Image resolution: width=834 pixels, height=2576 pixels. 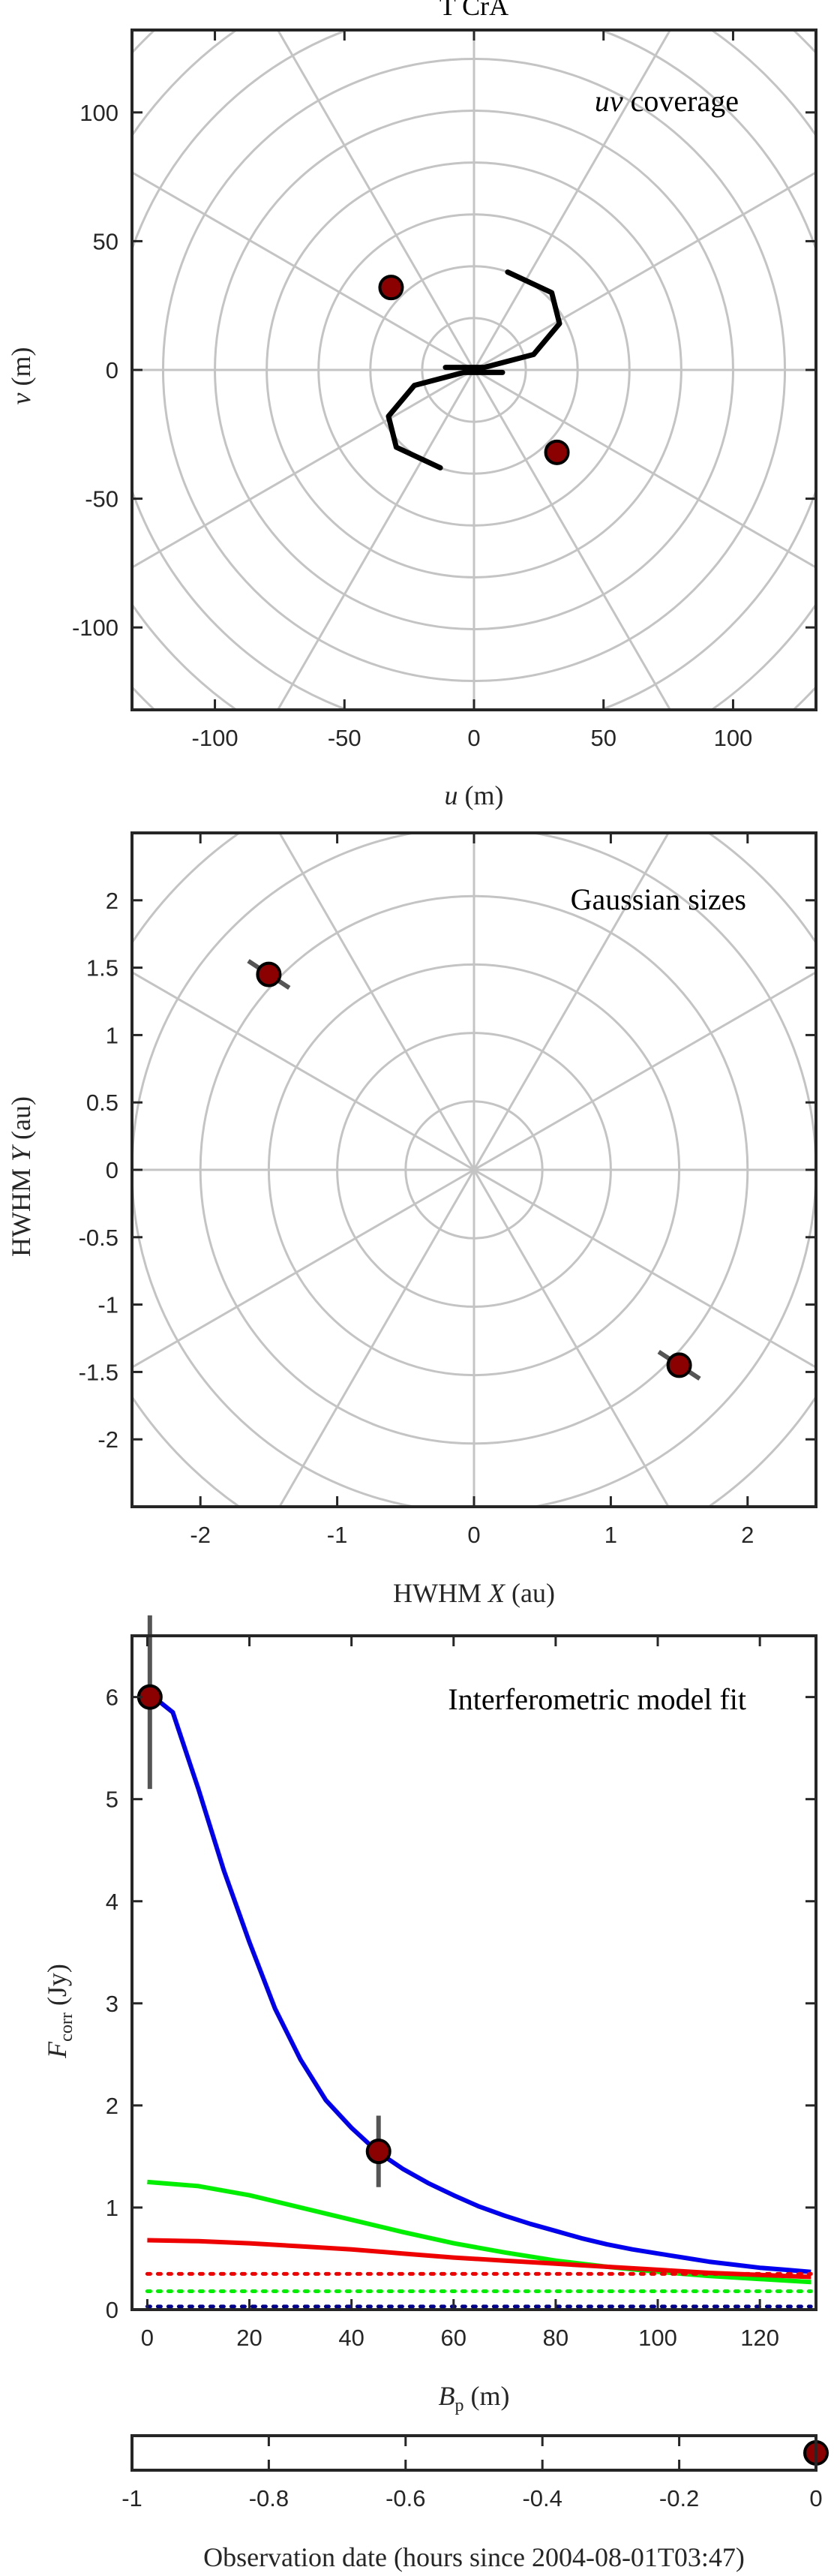 What do you see at coordinates (108, 1305) in the screenshot?
I see `y-tick-label: -1` at bounding box center [108, 1305].